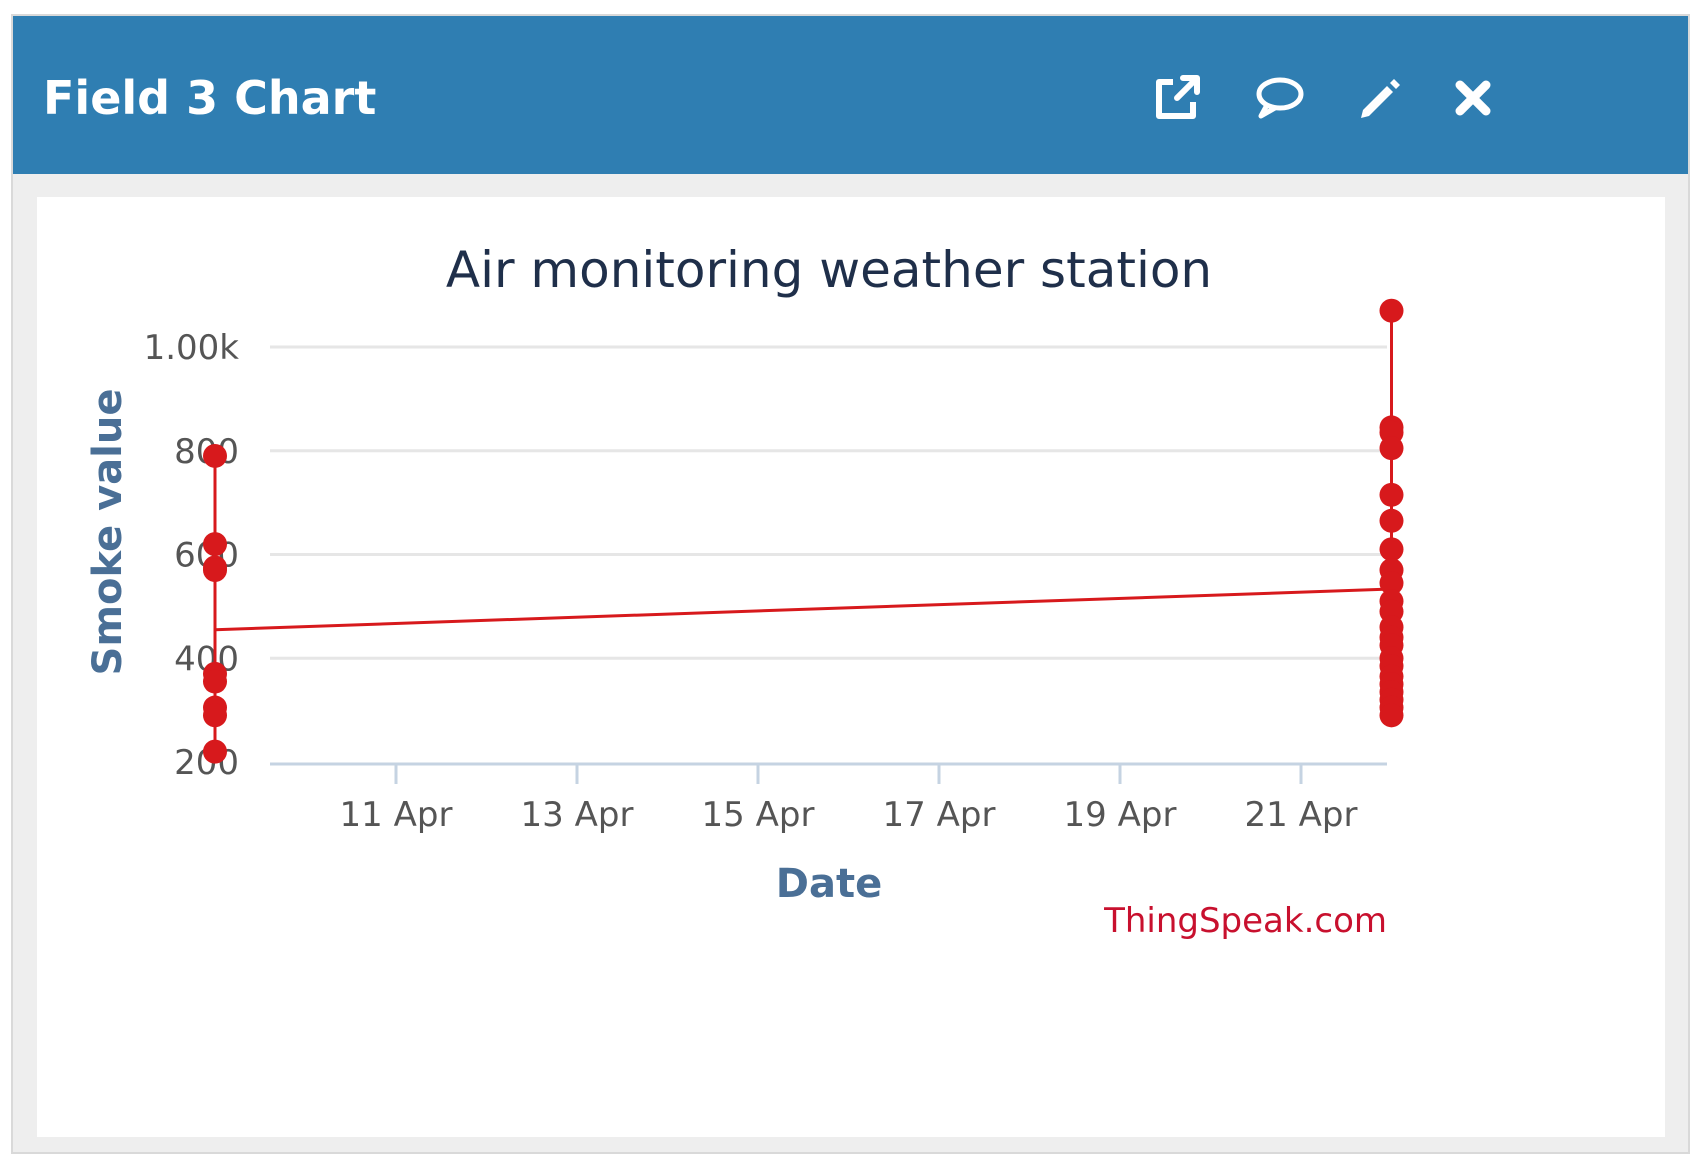 The image size is (1701, 1166). Describe the element at coordinates (1473, 98) in the screenshot. I see `close-icon` at that location.